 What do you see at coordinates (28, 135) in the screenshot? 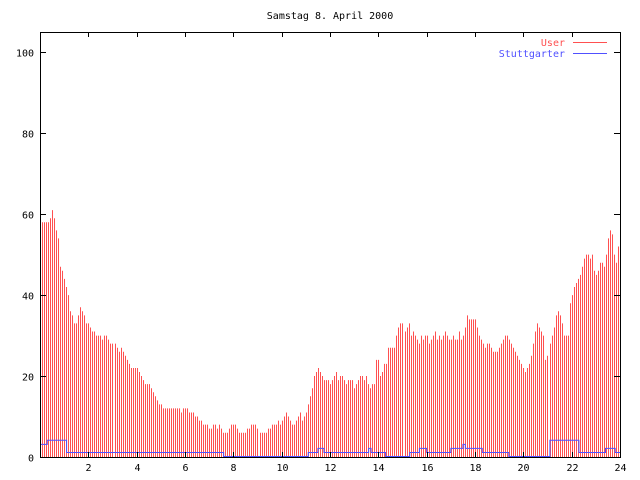
I see `y-tick-label: 80` at bounding box center [28, 135].